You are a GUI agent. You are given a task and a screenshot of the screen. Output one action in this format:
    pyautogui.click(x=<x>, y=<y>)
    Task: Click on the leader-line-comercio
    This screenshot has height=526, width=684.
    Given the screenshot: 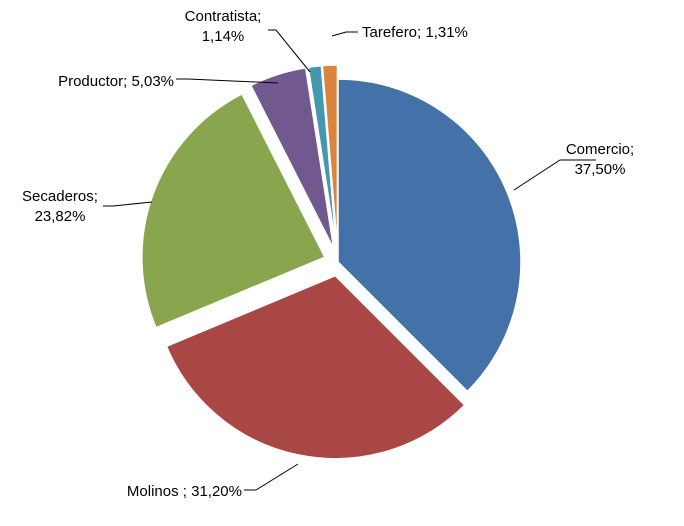 What is the action you would take?
    pyautogui.click(x=554, y=175)
    